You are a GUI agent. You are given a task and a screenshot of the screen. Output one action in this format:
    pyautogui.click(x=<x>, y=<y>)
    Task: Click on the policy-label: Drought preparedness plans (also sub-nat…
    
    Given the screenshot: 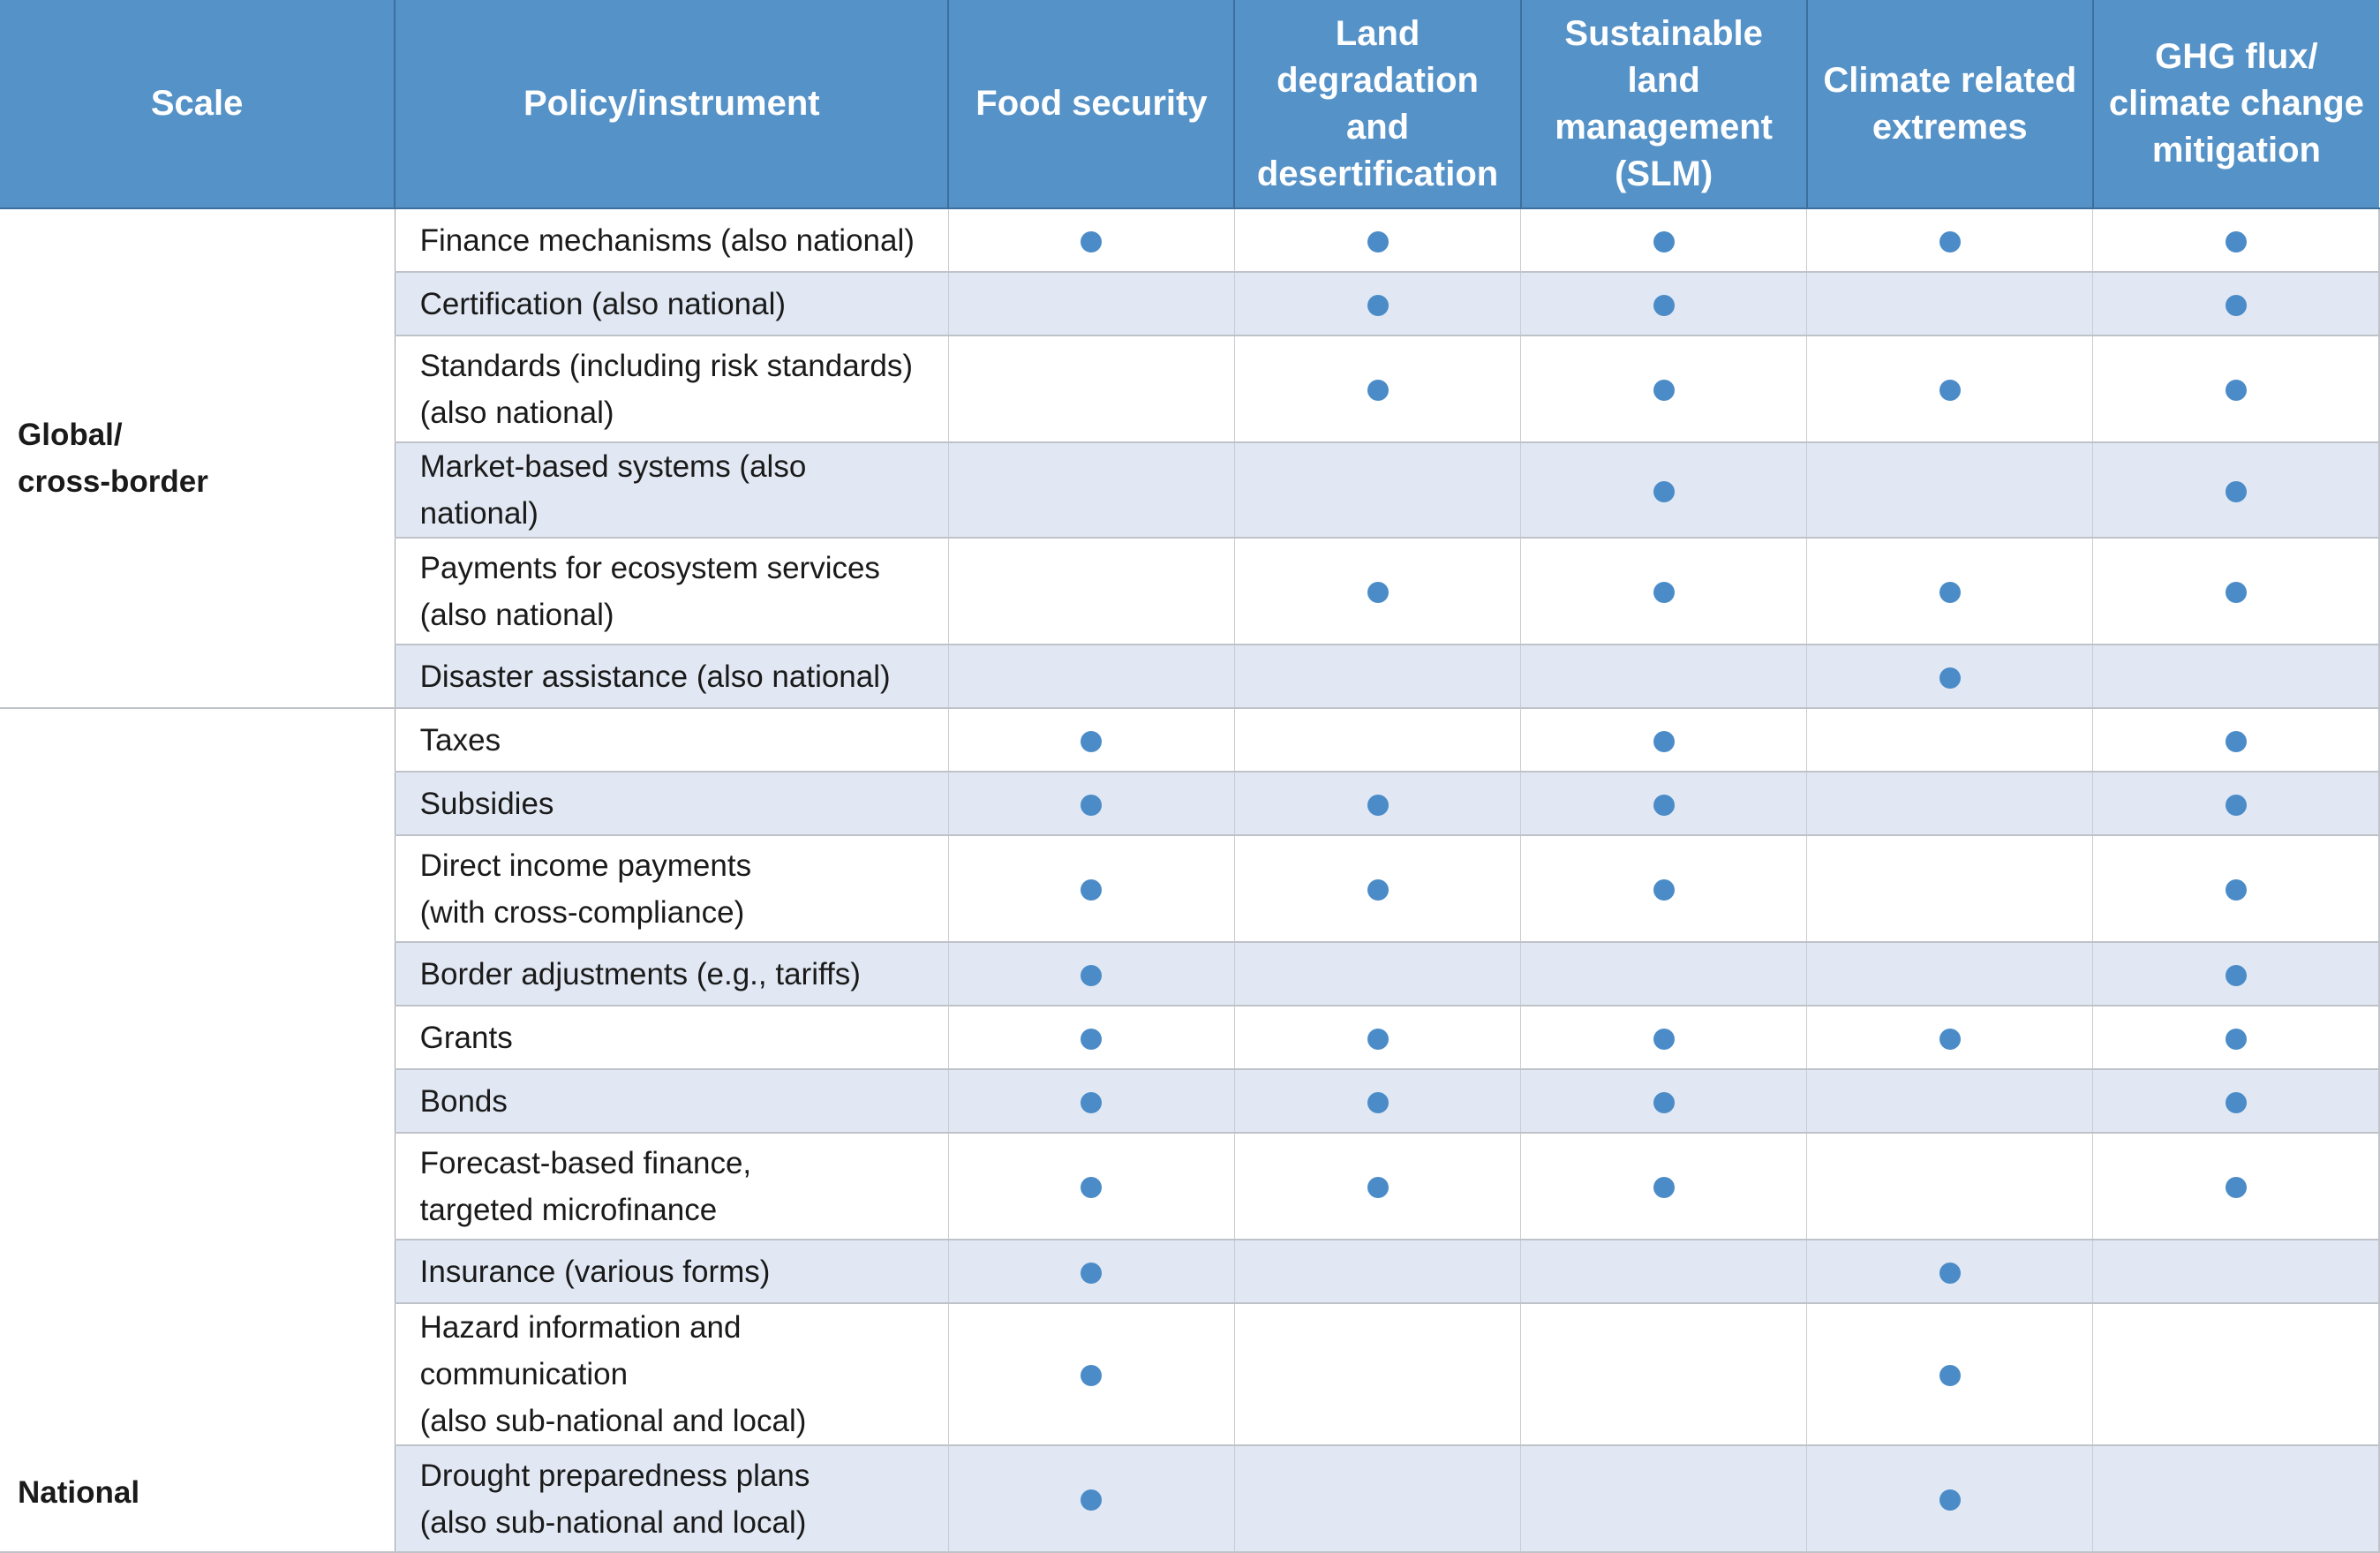 What is the action you would take?
    pyautogui.click(x=614, y=1499)
    